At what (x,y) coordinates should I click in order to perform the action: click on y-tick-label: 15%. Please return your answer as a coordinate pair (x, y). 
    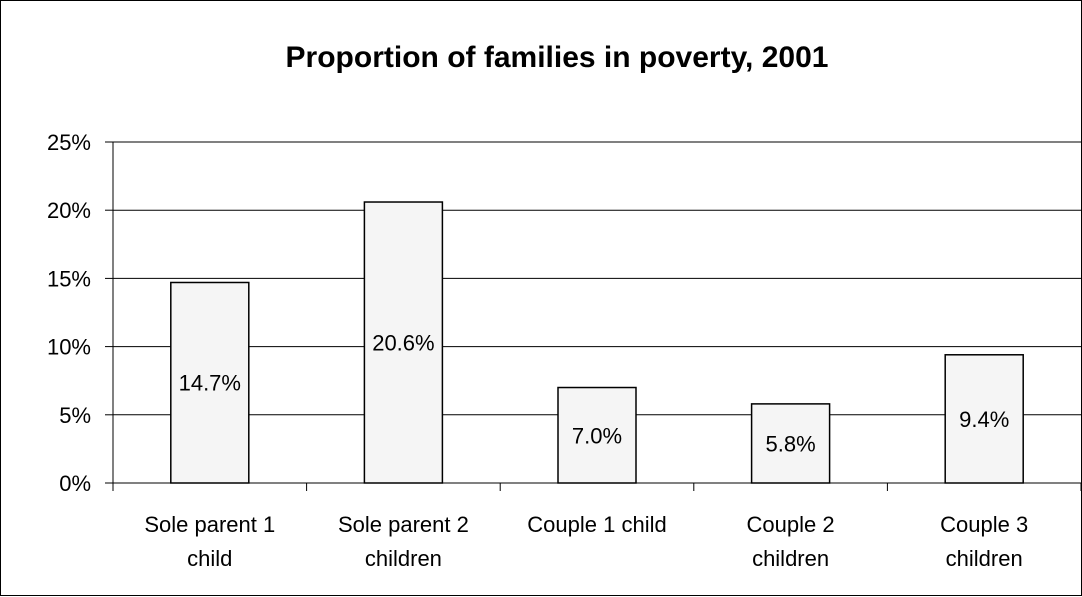
    Looking at the image, I should click on (69, 278).